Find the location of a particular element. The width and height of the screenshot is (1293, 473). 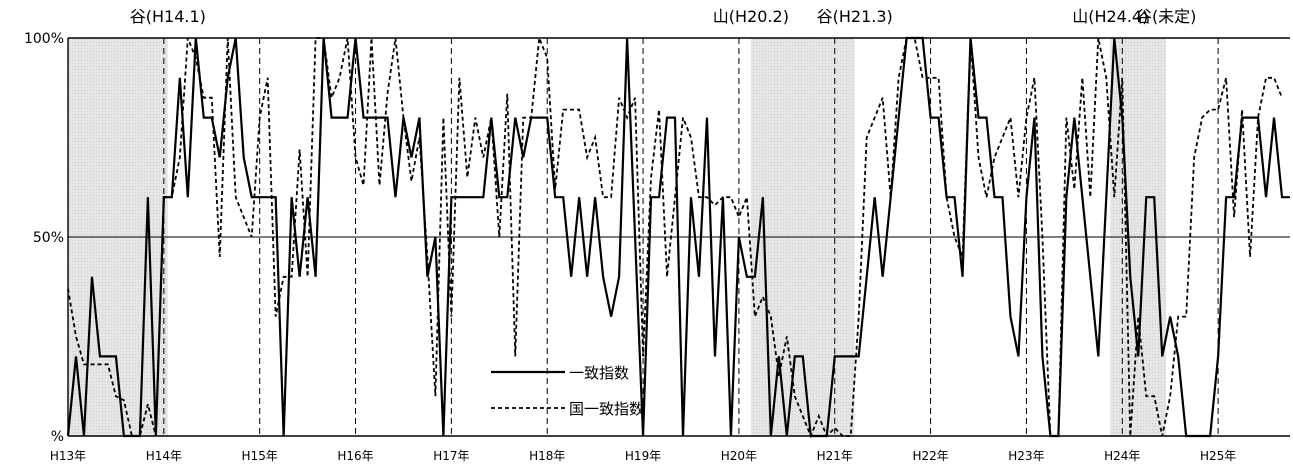

x-tick-label-12: H25年 is located at coordinates (1218, 456).